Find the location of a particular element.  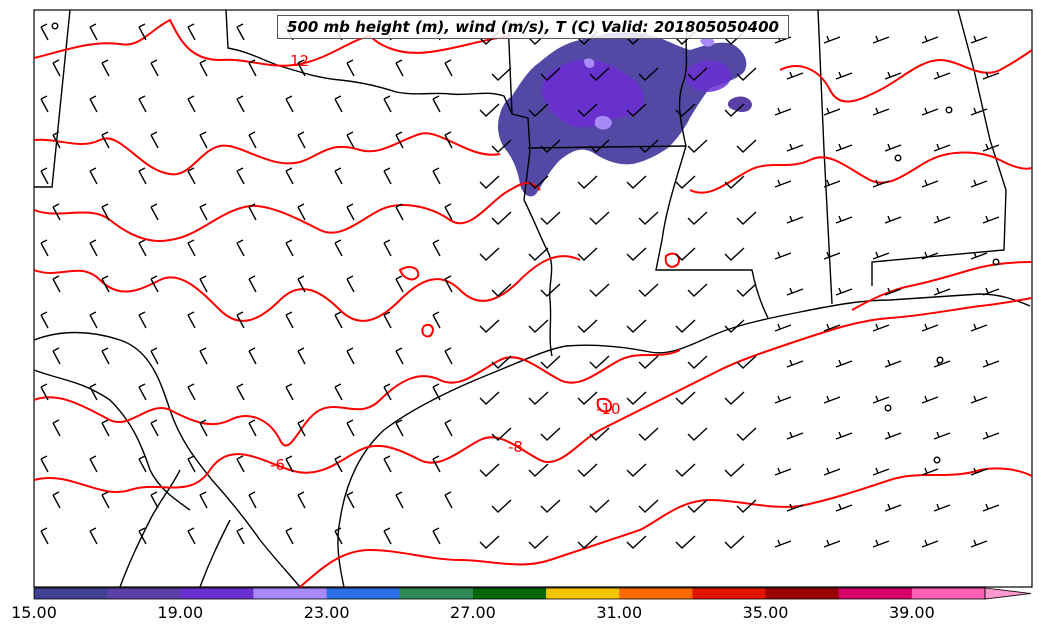

boundary-mexico-coast is located at coordinates (341, 553).